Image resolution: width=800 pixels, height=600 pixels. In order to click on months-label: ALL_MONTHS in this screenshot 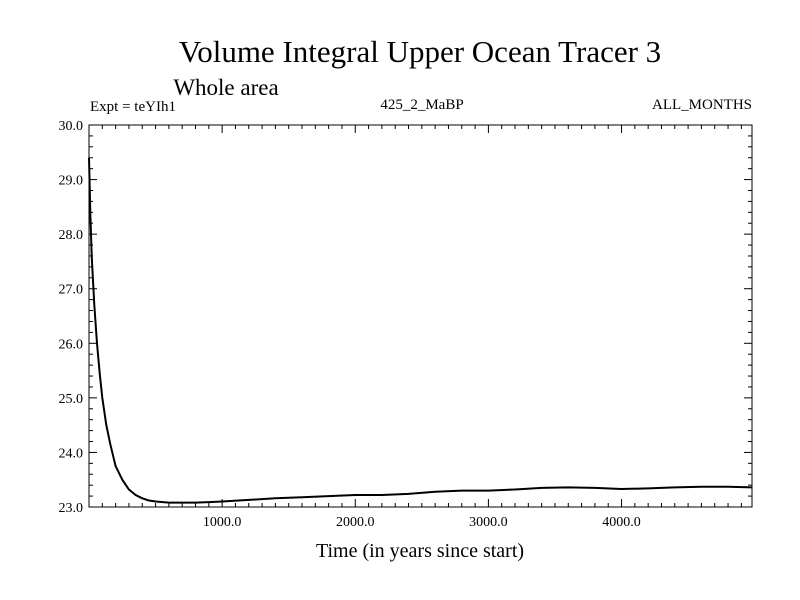, I will do `click(702, 105)`.